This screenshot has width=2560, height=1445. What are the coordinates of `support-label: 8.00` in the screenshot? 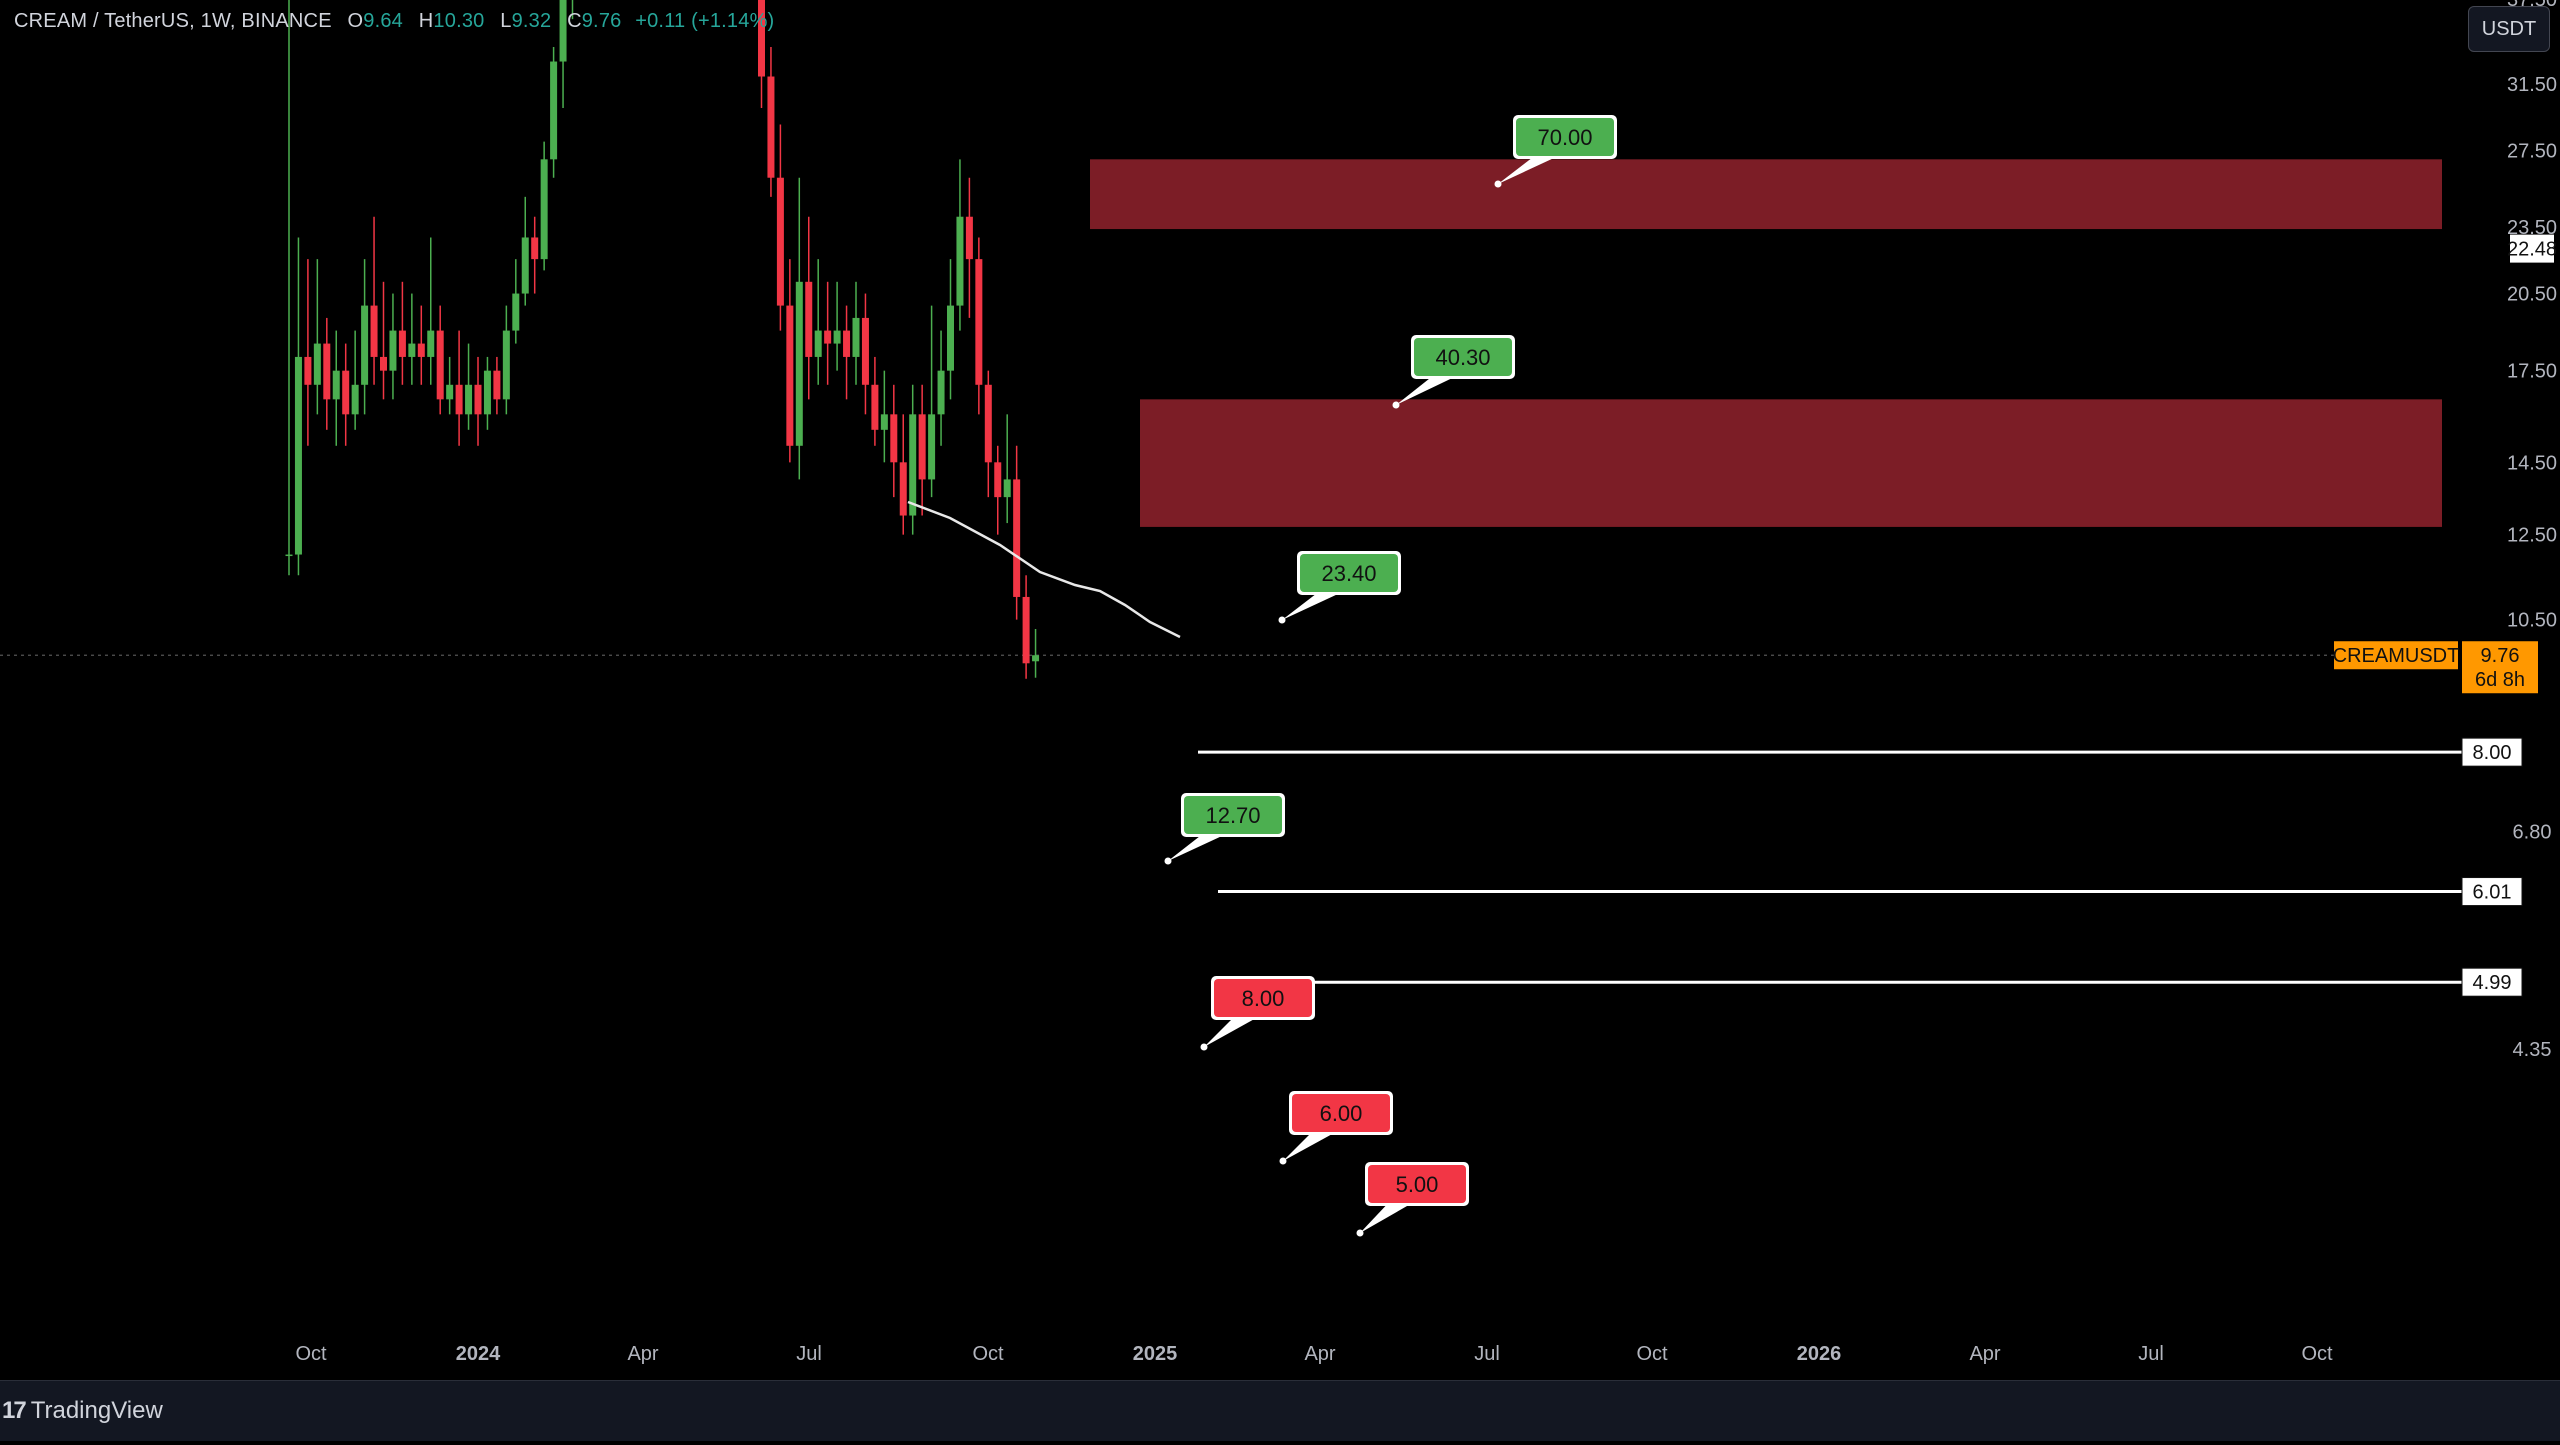 It's located at (1257, 1013).